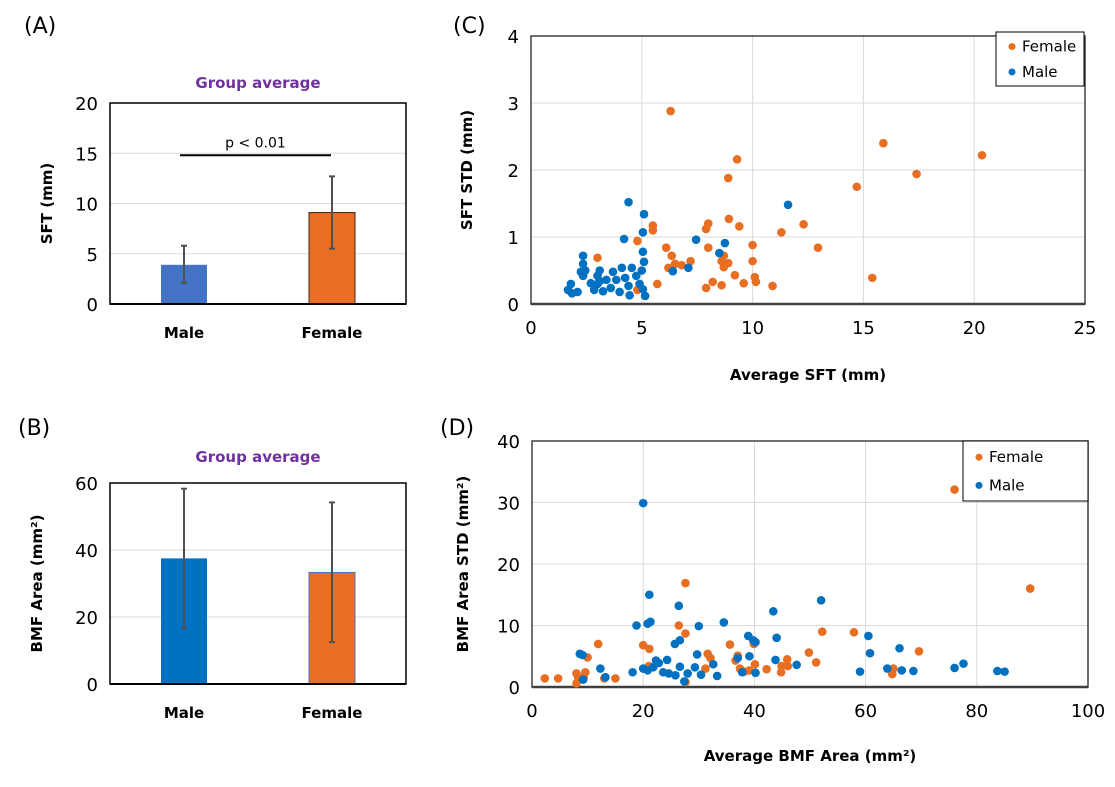  I want to click on x-tick-label-c: 0, so click(530, 328).